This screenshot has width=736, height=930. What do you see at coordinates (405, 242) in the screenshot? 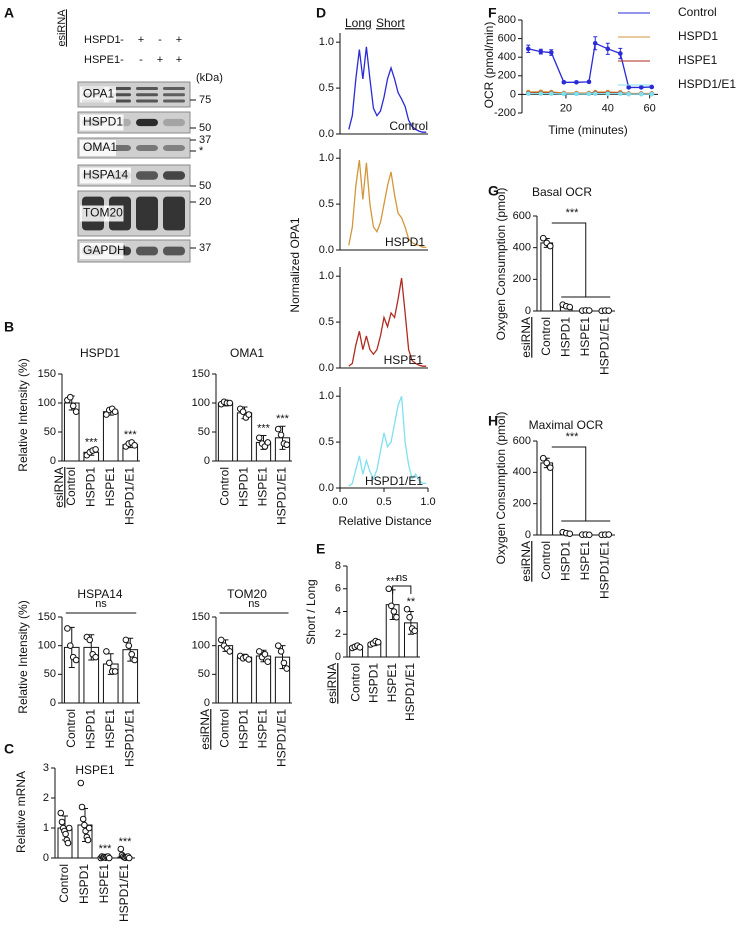
I see `series-label: HSPD1` at bounding box center [405, 242].